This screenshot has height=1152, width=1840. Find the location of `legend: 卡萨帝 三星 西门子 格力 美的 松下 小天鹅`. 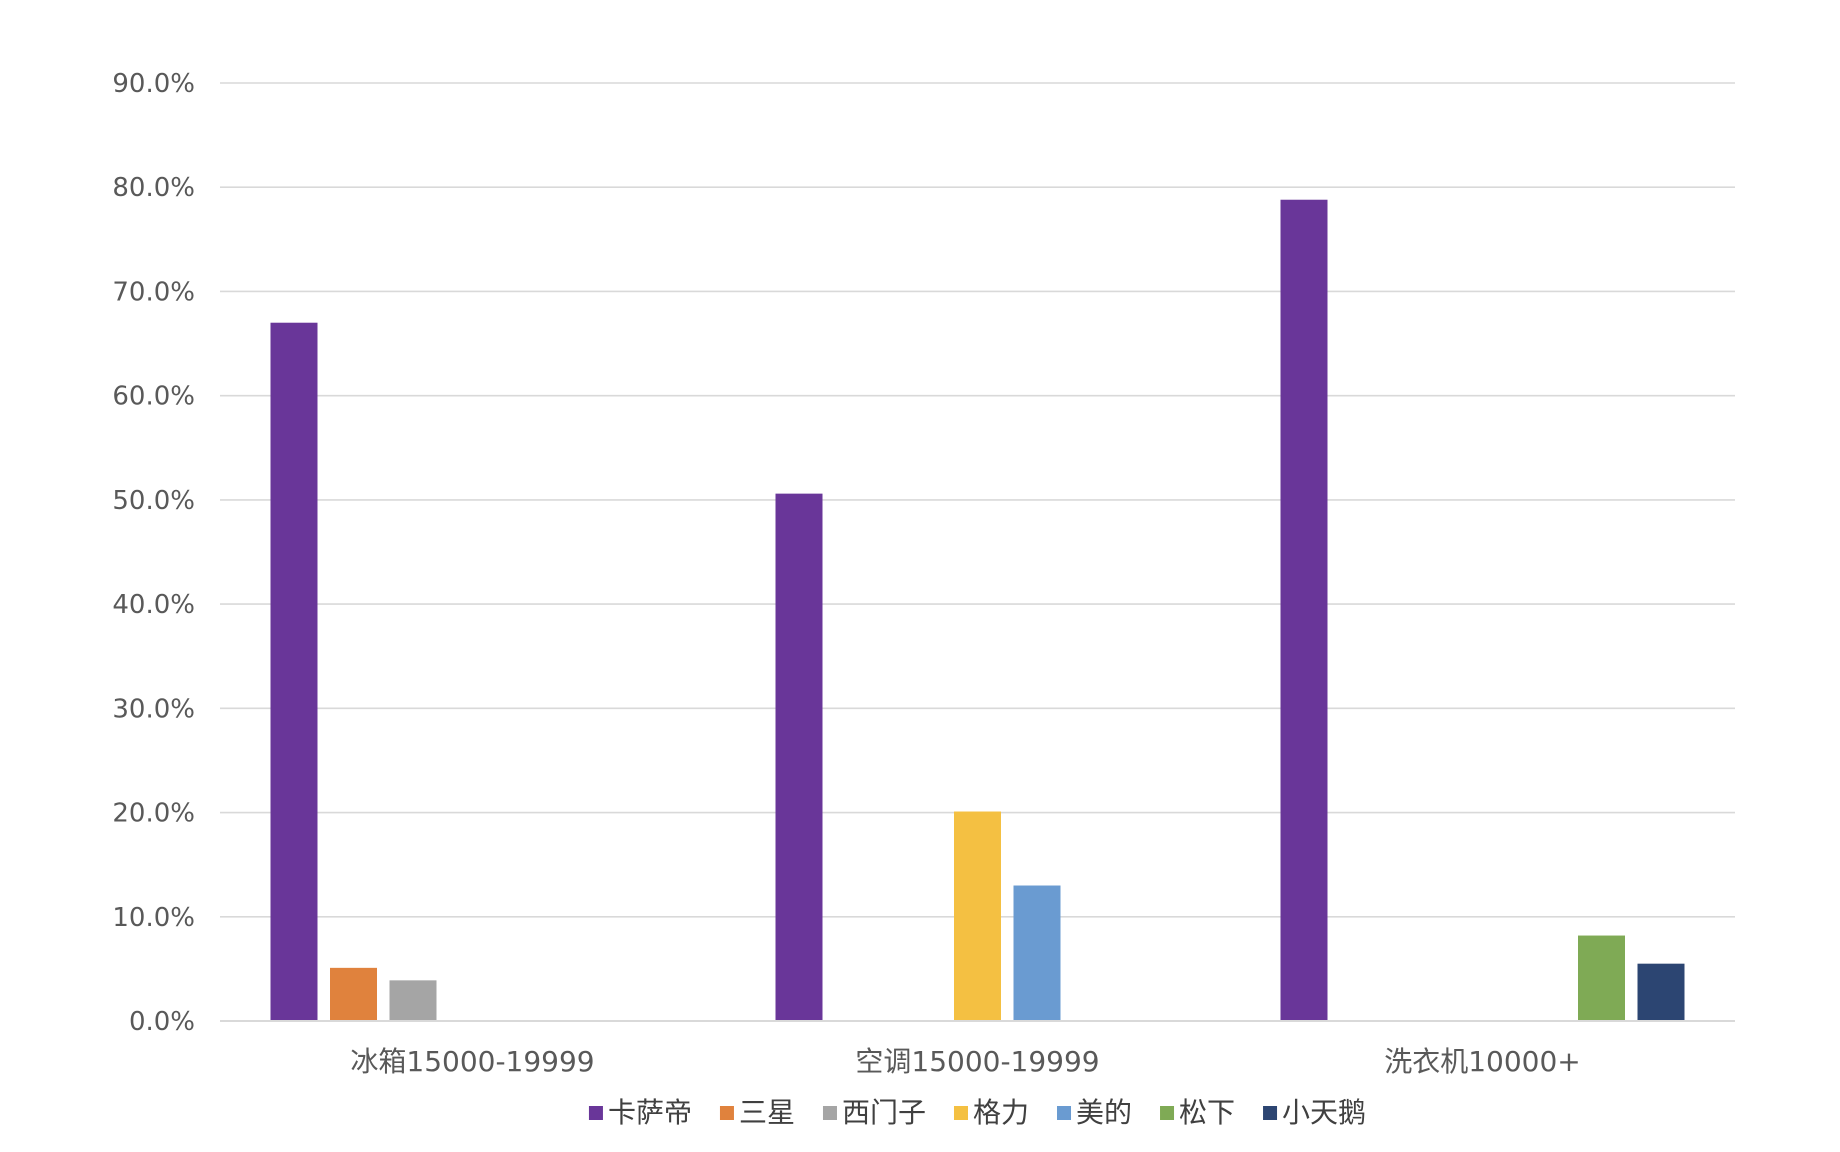

legend: 卡萨帝 三星 西门子 格力 美的 松下 小天鹅 is located at coordinates (977, 1112).